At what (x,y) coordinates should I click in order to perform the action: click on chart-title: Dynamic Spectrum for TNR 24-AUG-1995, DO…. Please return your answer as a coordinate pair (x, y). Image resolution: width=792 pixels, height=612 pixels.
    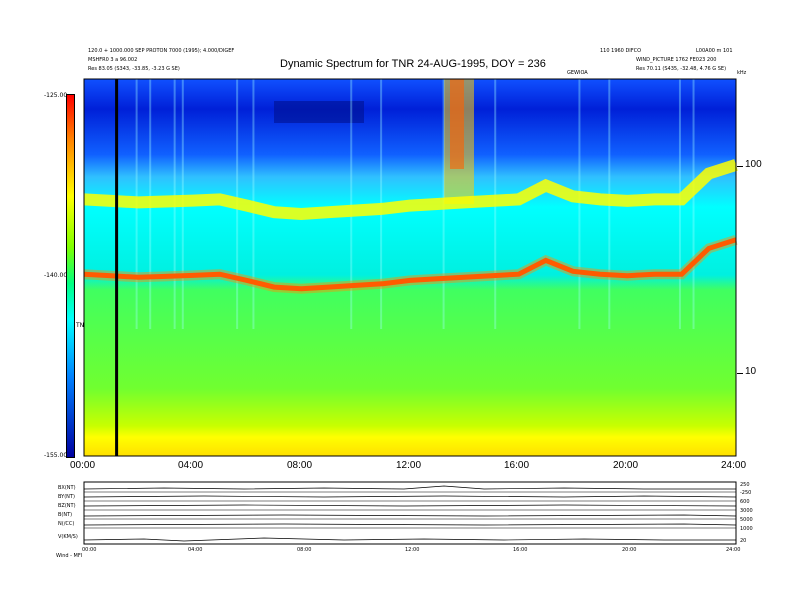
    Looking at the image, I should click on (413, 64).